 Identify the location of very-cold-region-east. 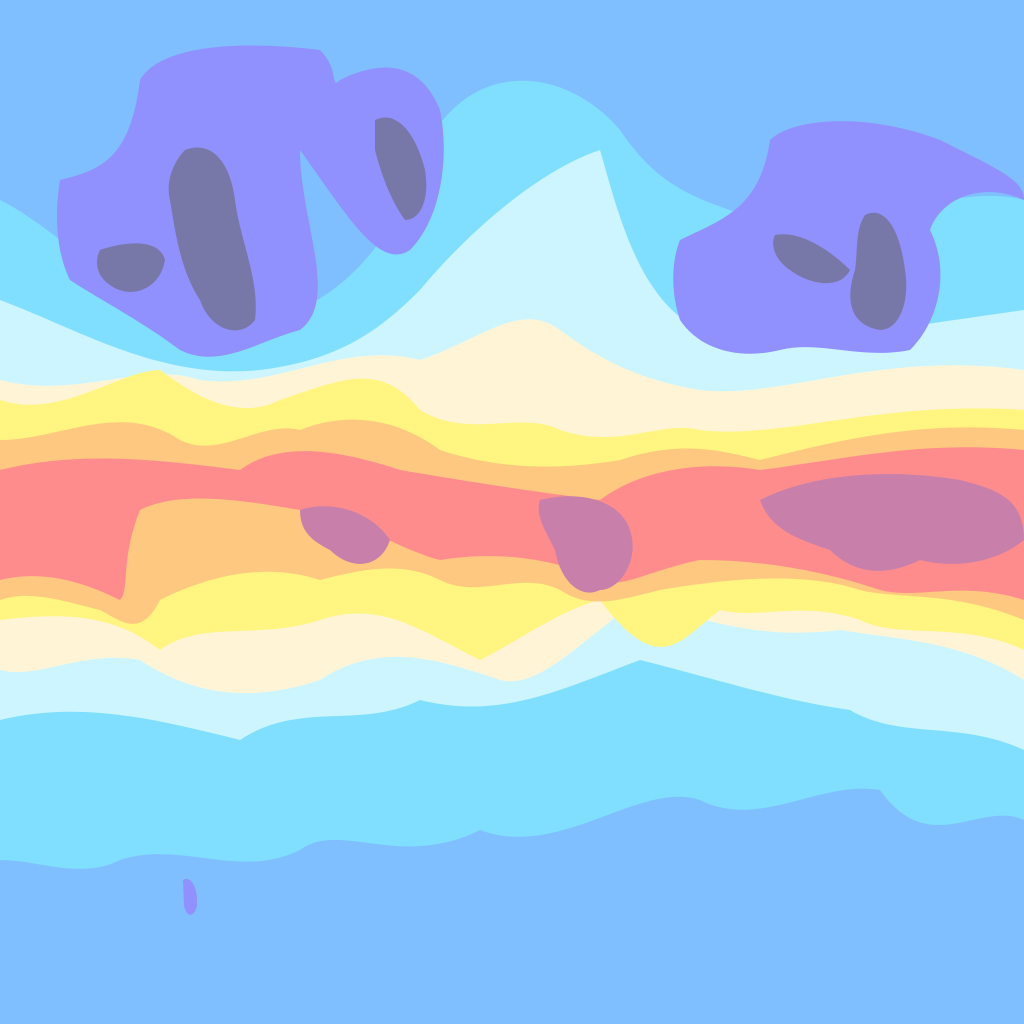
(848, 237).